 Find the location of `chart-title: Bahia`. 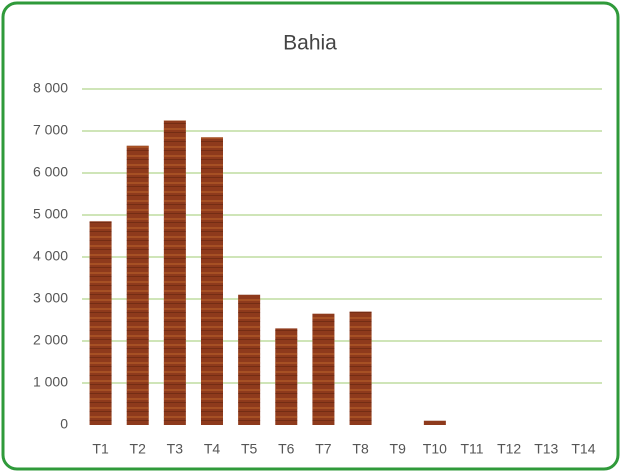

chart-title: Bahia is located at coordinates (310, 43).